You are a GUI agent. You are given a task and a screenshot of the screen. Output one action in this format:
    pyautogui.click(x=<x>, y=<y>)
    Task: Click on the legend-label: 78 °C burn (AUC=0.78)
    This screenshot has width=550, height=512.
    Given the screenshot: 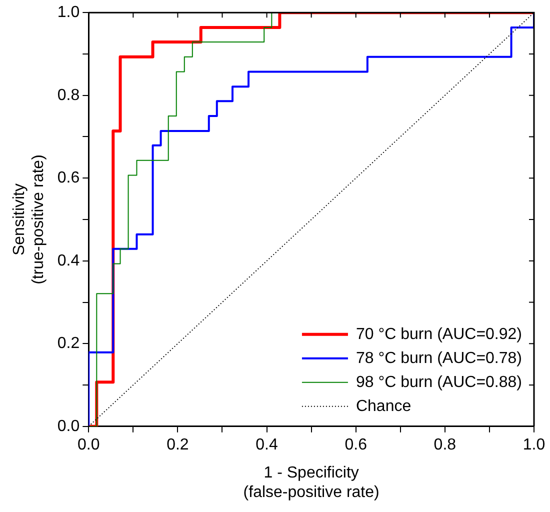 What is the action you would take?
    pyautogui.click(x=439, y=358)
    